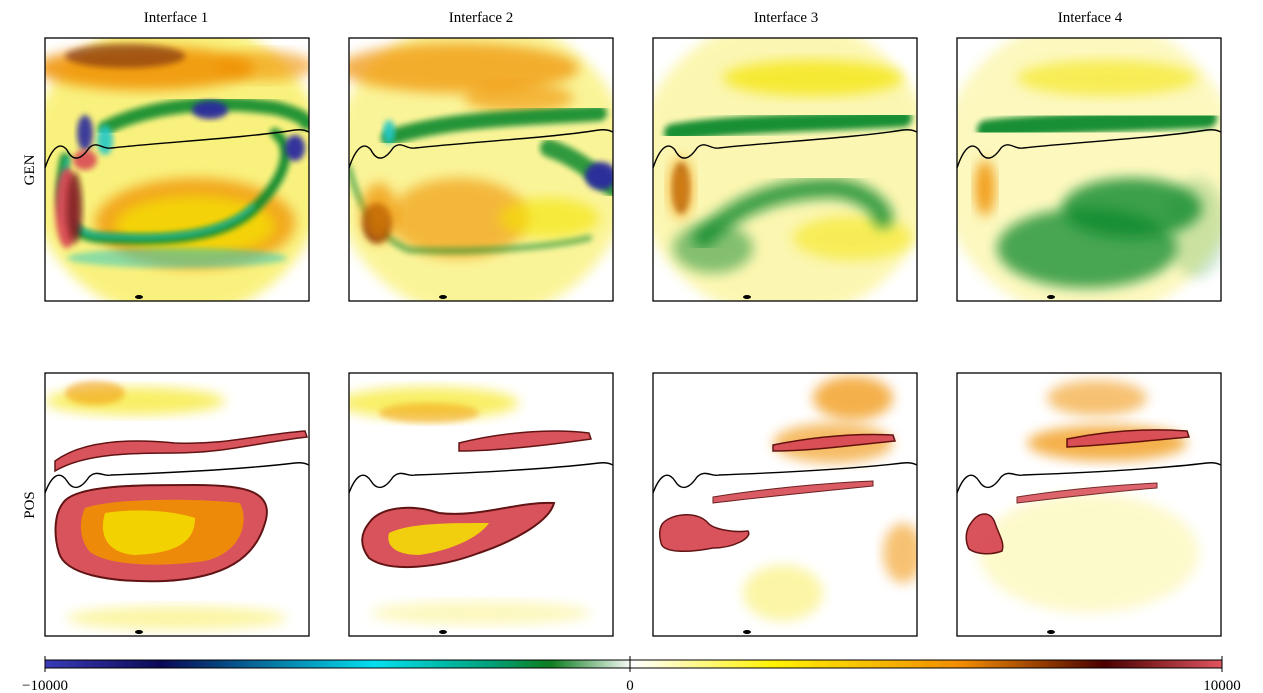 The image size is (1263, 693). I want to click on colorbar-gradient, so click(633, 664).